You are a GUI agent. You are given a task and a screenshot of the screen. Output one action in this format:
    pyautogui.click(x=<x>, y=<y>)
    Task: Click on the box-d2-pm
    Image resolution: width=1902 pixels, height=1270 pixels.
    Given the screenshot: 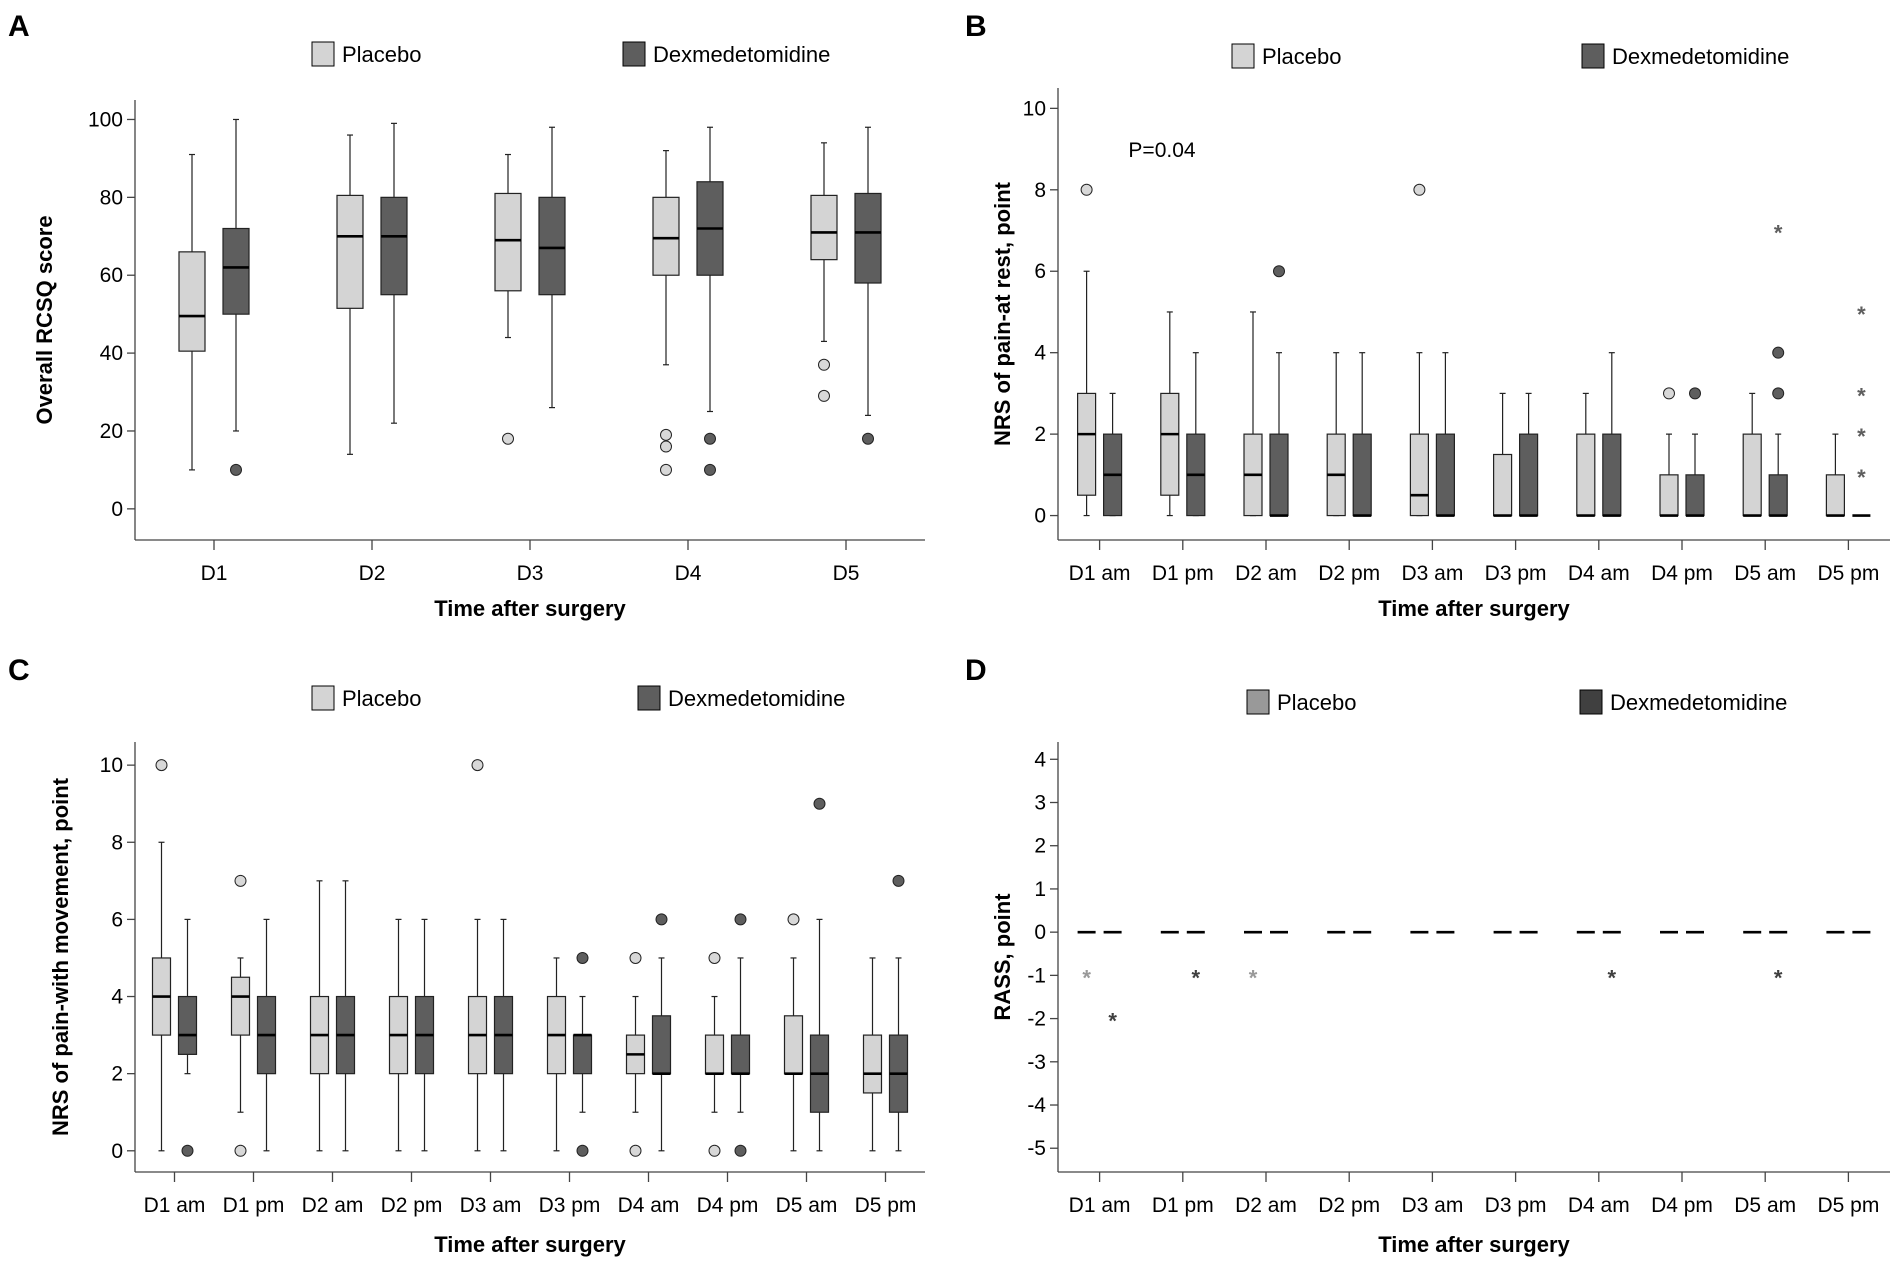 What is the action you would take?
    pyautogui.click(x=1362, y=434)
    